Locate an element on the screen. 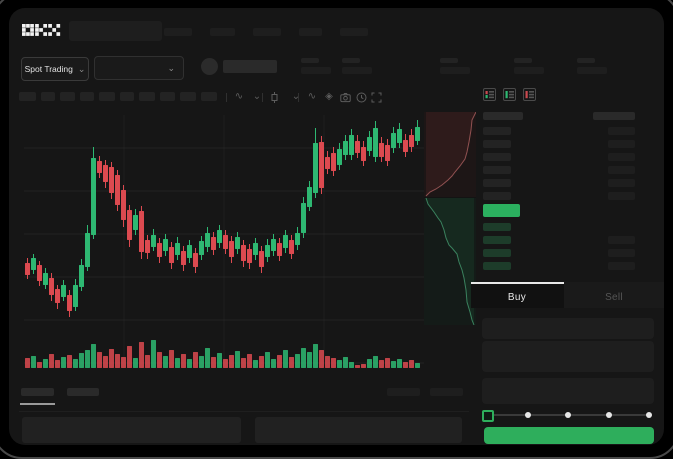 Image resolution: width=673 pixels, height=459 pixels. search-input is located at coordinates (115, 31).